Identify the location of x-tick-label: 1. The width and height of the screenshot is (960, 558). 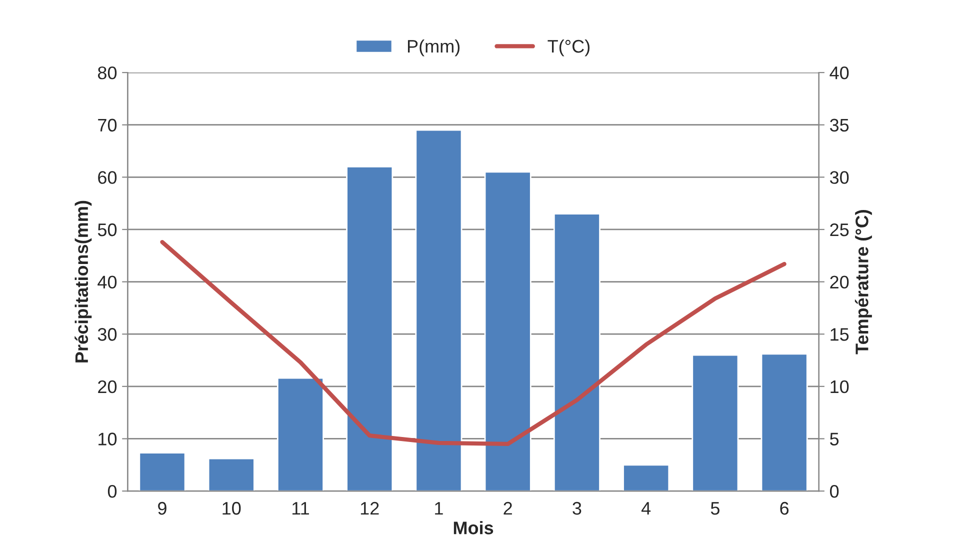
(439, 508).